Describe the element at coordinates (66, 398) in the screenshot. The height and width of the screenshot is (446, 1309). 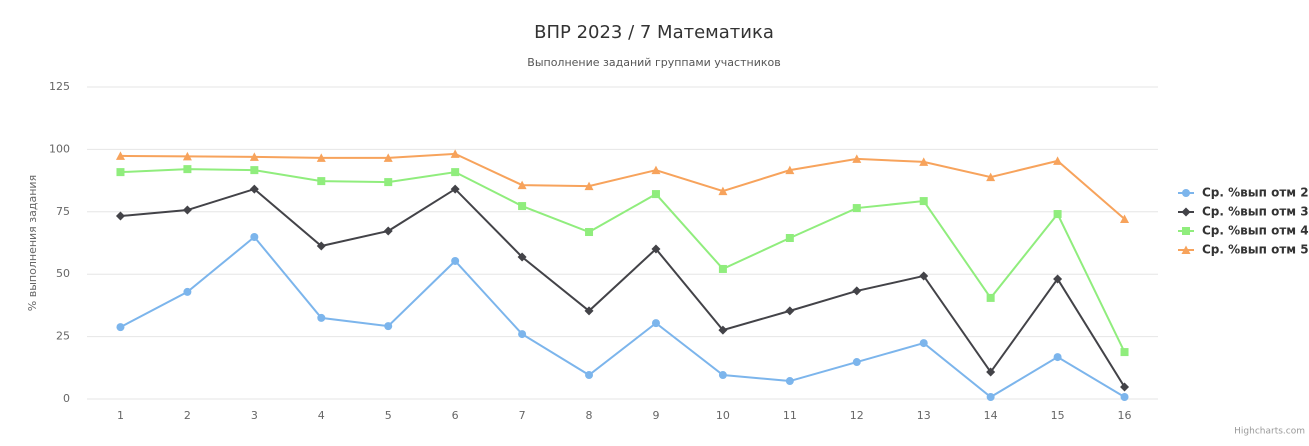
I see `y-tick-label: 0` at that location.